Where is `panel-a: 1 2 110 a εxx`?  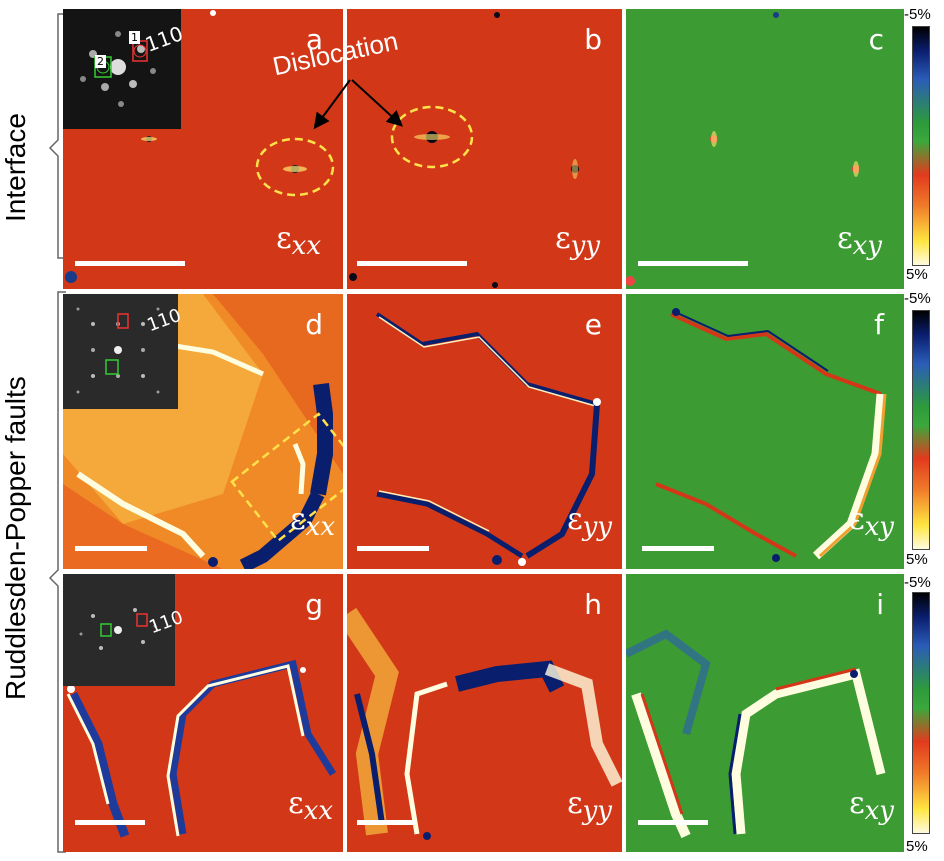
panel-a: 1 2 110 a εxx is located at coordinates (203, 149).